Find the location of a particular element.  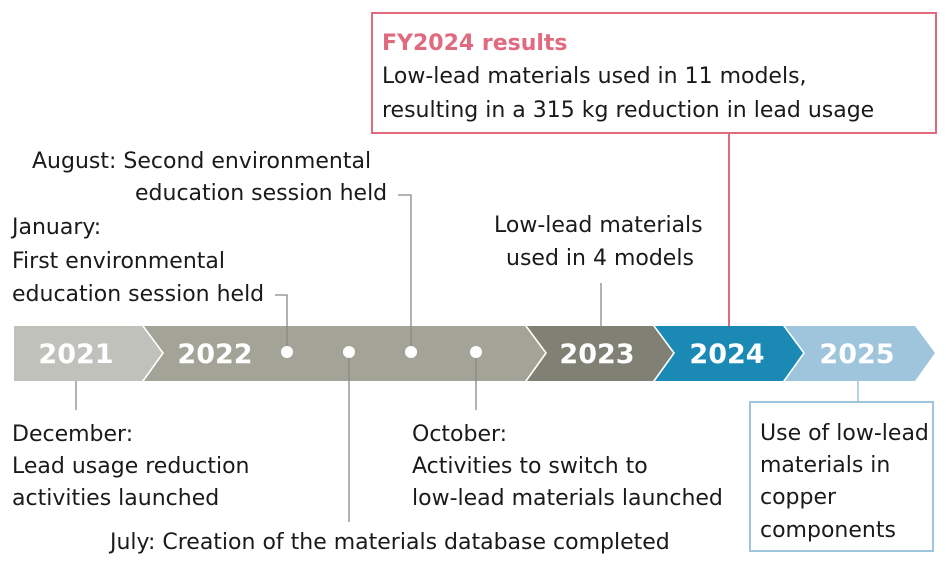

year-2025: 2025 is located at coordinates (856, 354).